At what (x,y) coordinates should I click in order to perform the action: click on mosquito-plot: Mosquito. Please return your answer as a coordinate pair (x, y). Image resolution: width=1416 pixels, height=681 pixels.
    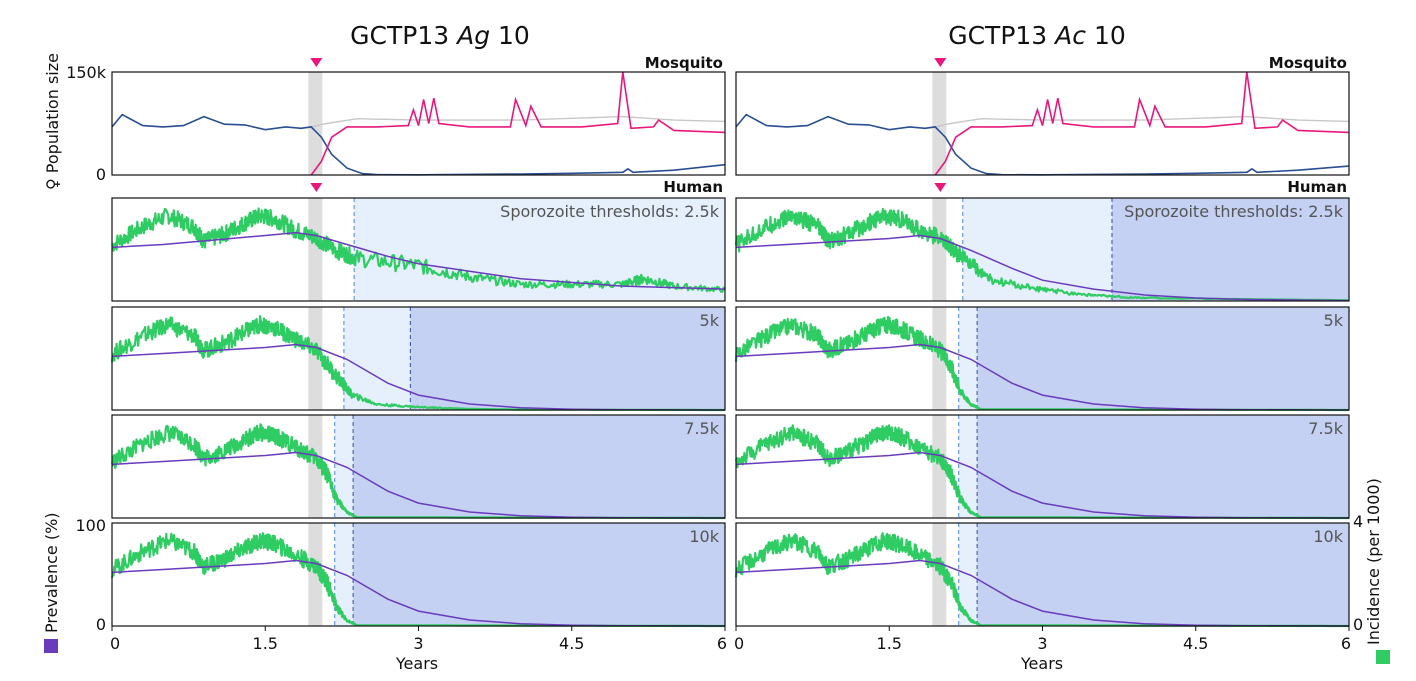
    Looking at the image, I should click on (1042, 115).